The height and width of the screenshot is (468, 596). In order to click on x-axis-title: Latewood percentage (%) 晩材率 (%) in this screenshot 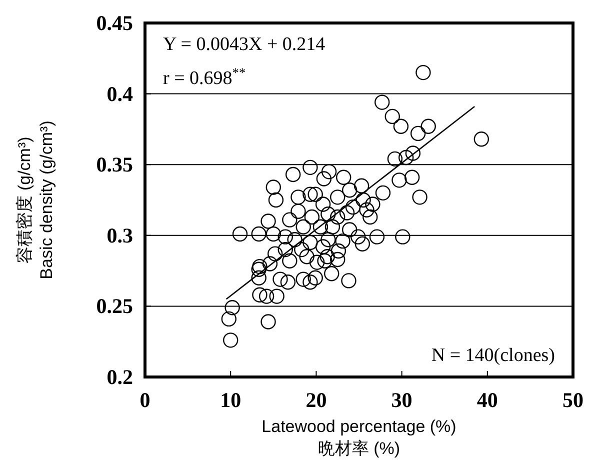, I will do `click(359, 437)`.